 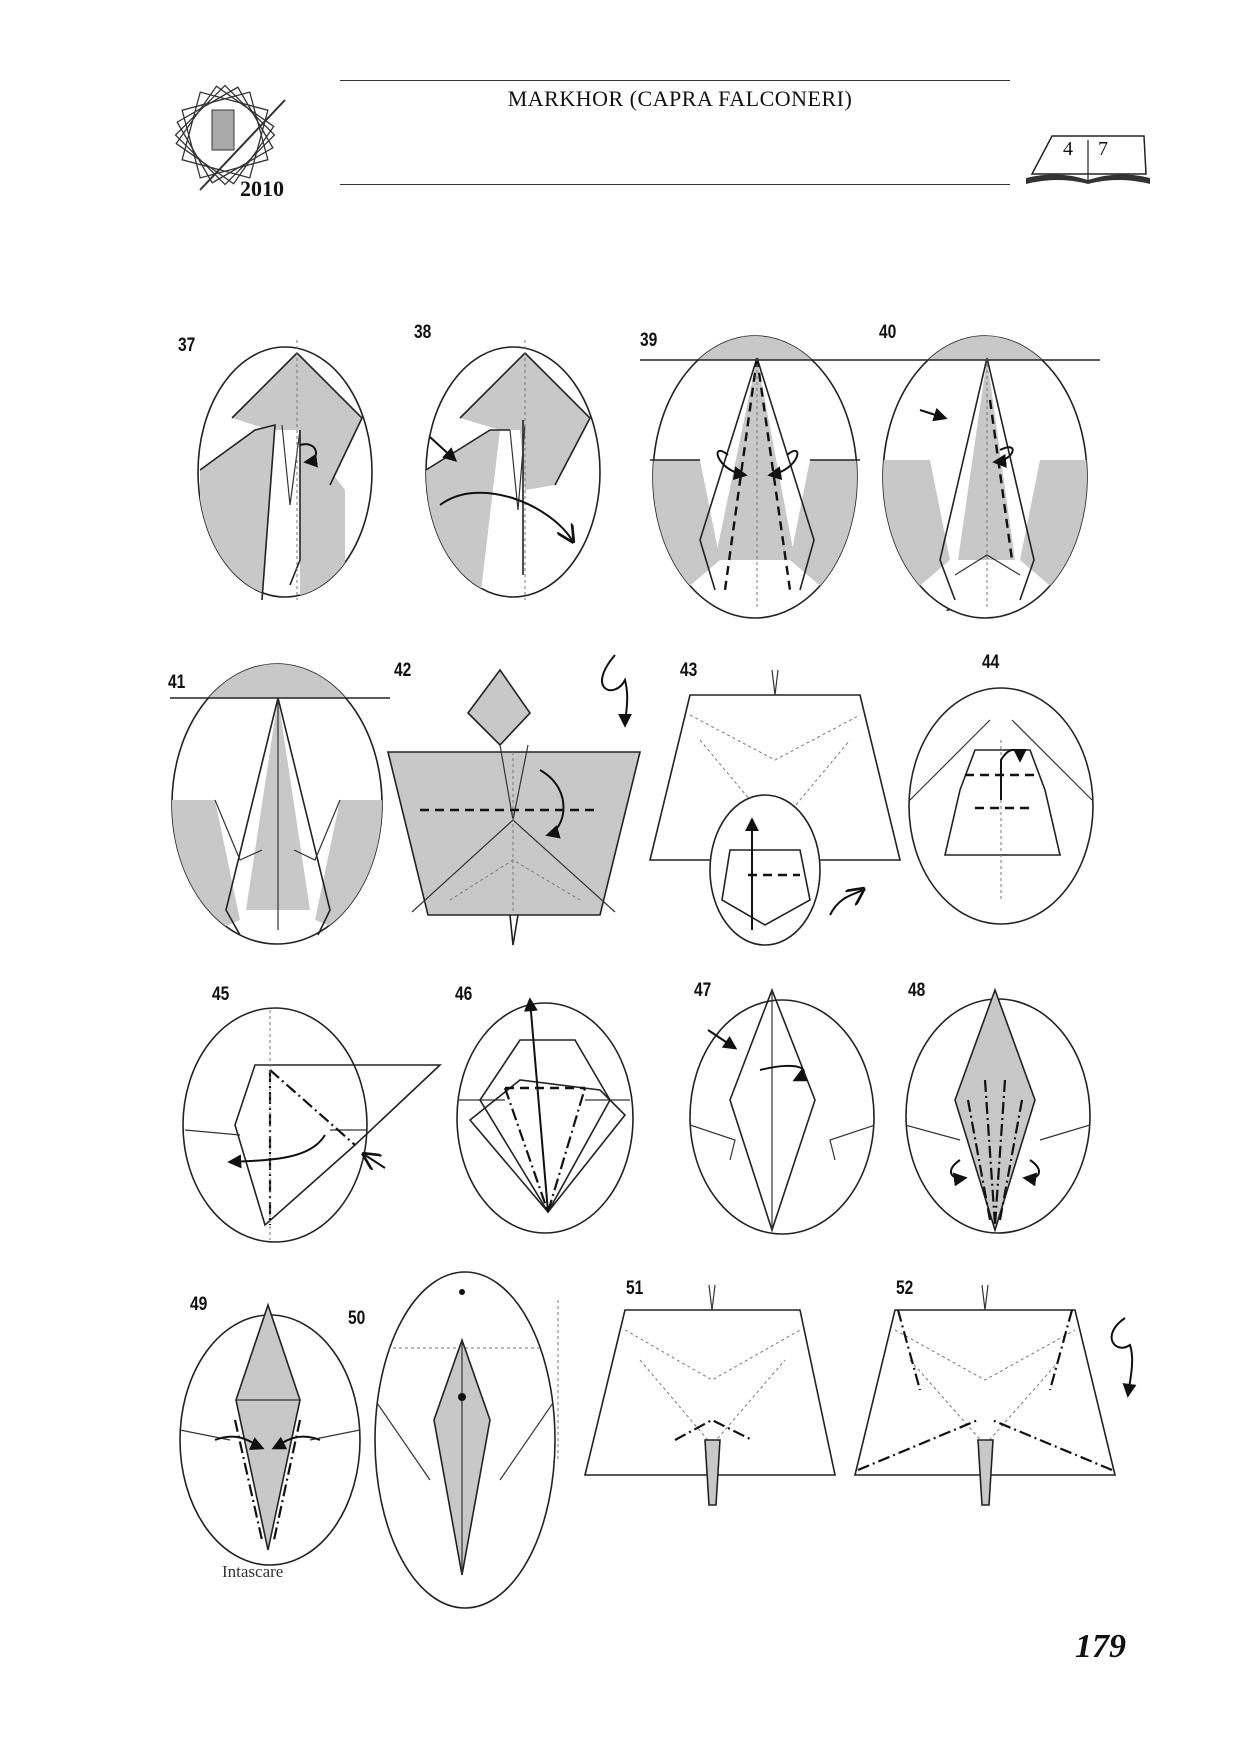 What do you see at coordinates (675, 80) in the screenshot?
I see `header-top-rule` at bounding box center [675, 80].